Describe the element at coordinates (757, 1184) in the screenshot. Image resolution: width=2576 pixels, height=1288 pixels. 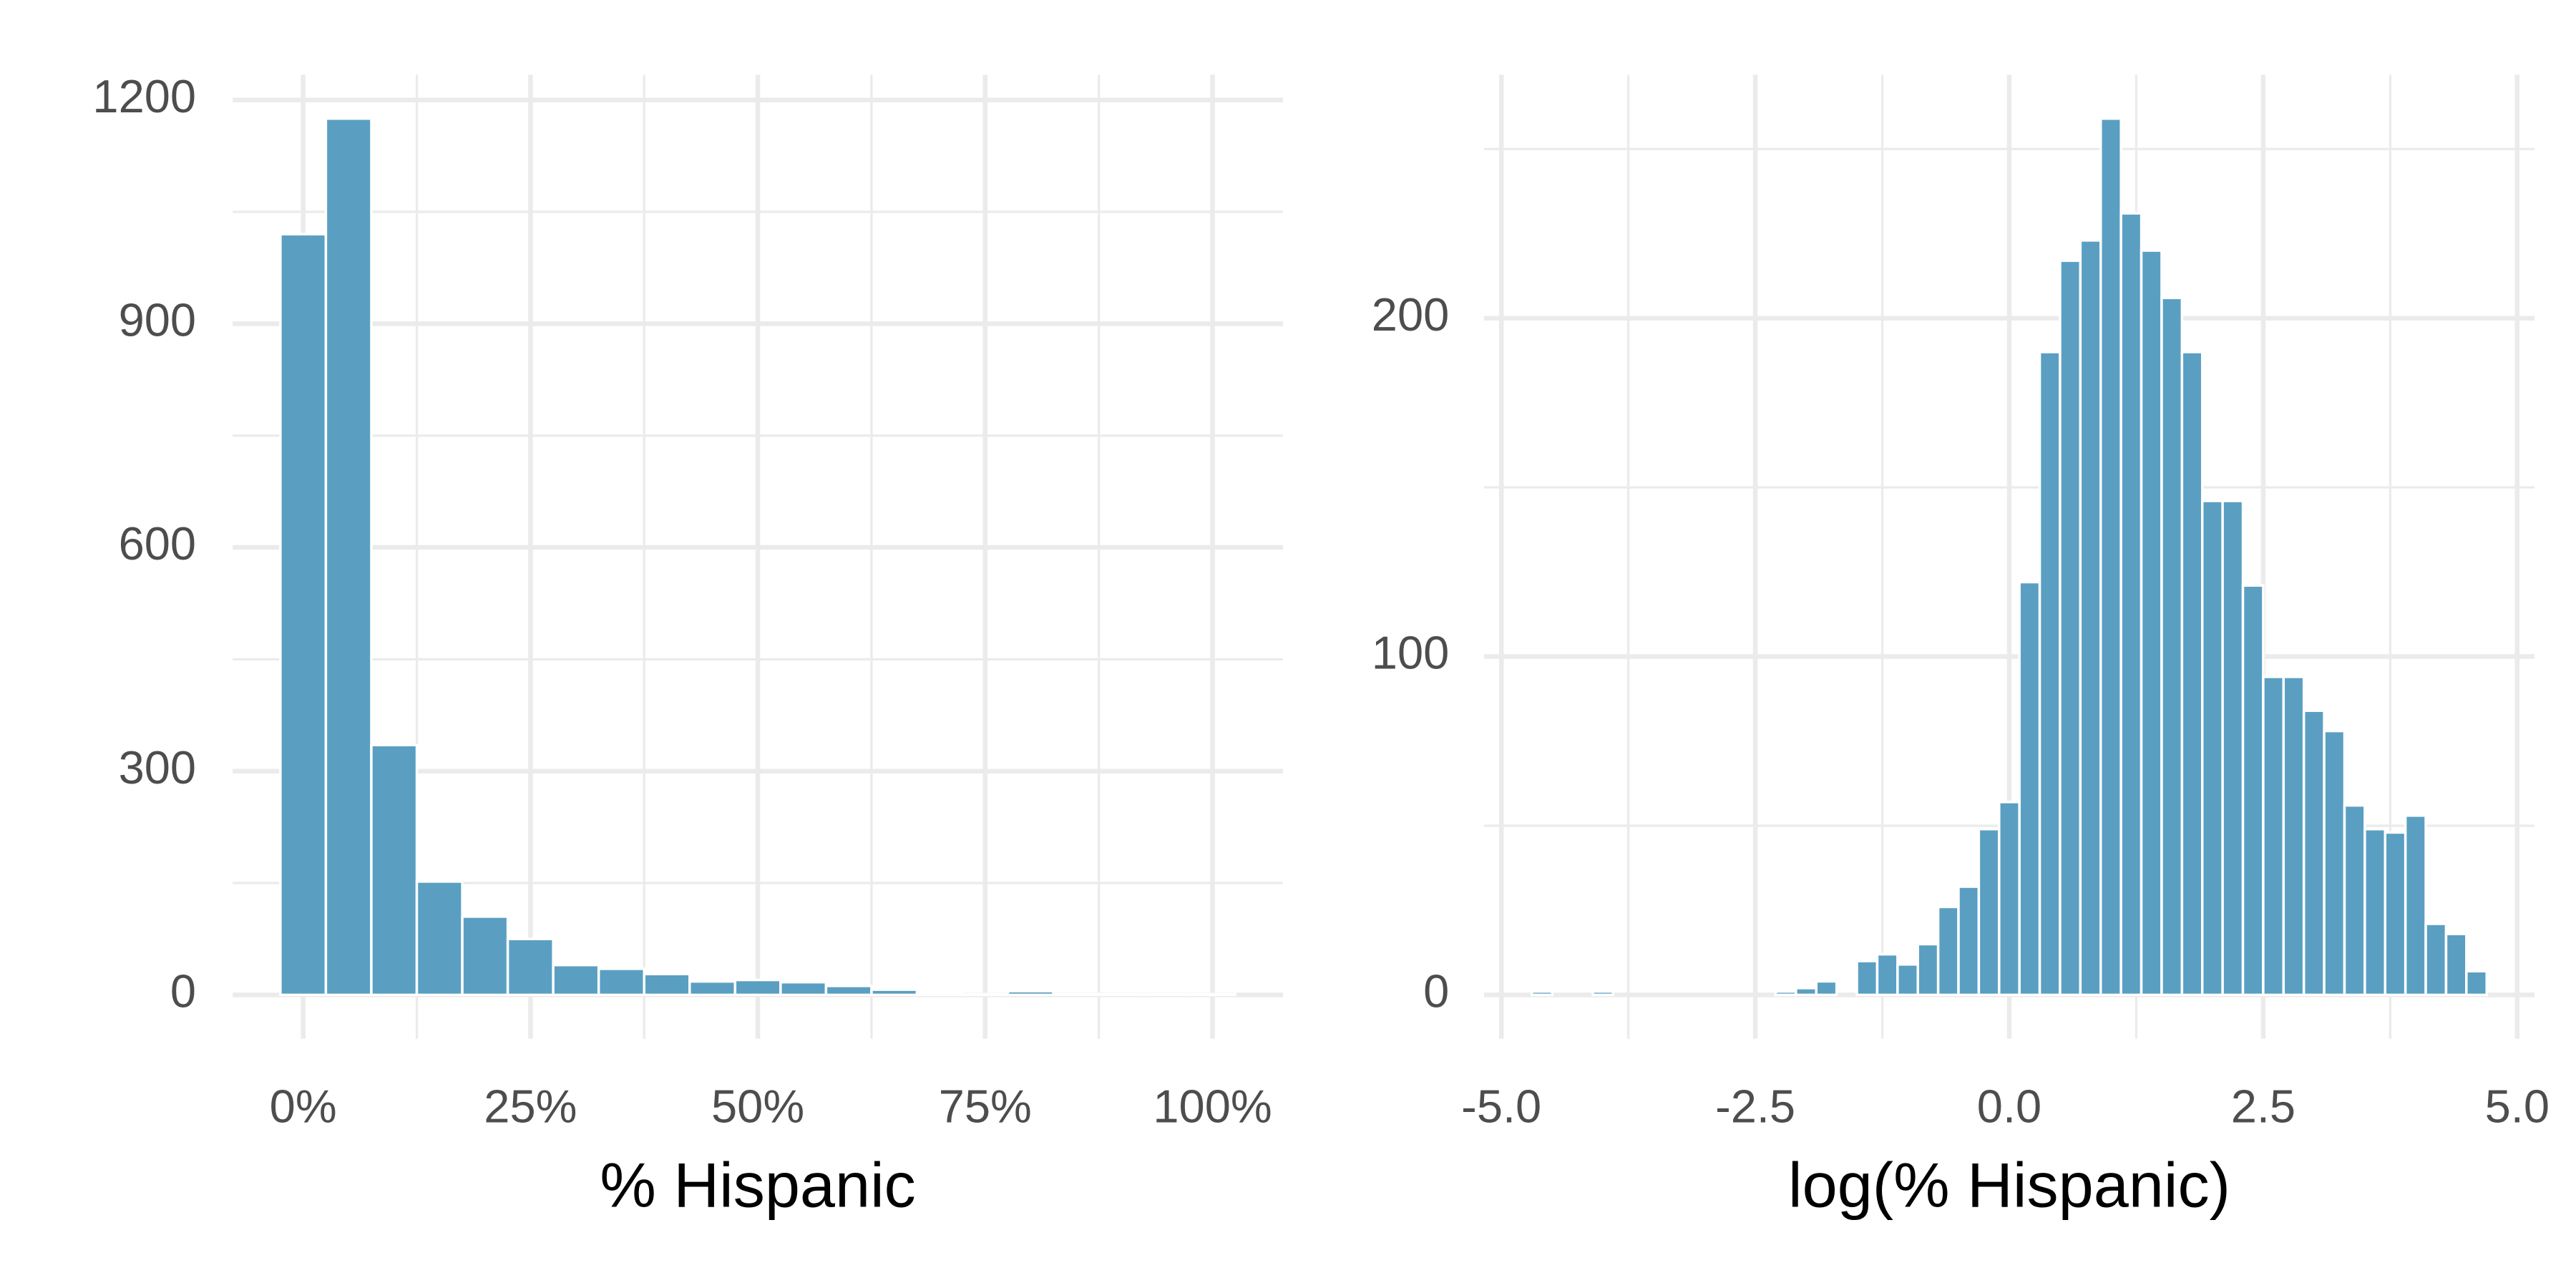
I see `x-axis-title: % Hispanic` at that location.